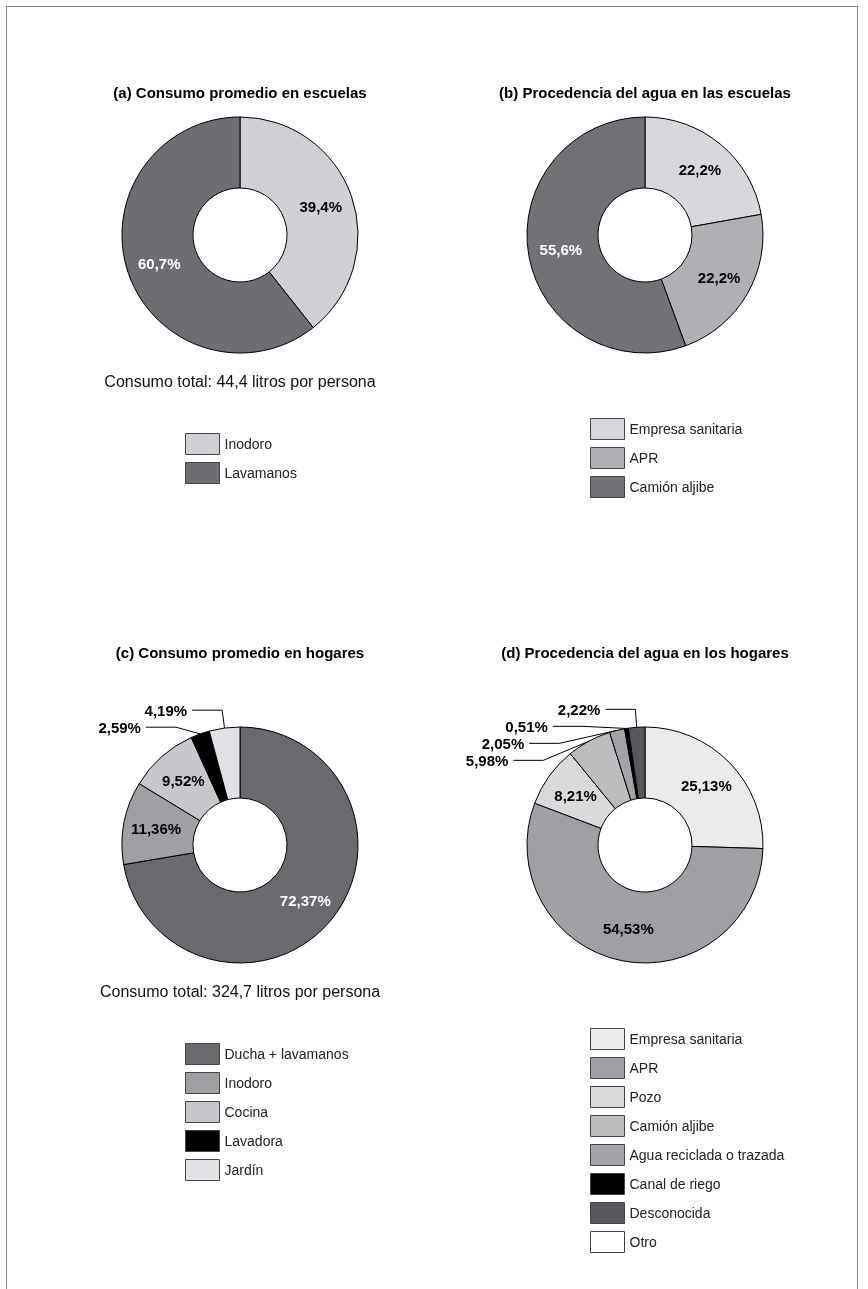 Image resolution: width=868 pixels, height=1289 pixels. I want to click on data-label: 2,59%, so click(119, 727).